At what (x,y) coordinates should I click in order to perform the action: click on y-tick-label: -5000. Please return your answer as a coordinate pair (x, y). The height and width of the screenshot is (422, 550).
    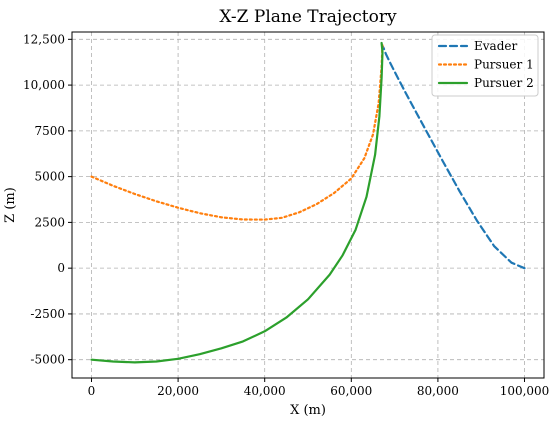
    Looking at the image, I should click on (47, 360).